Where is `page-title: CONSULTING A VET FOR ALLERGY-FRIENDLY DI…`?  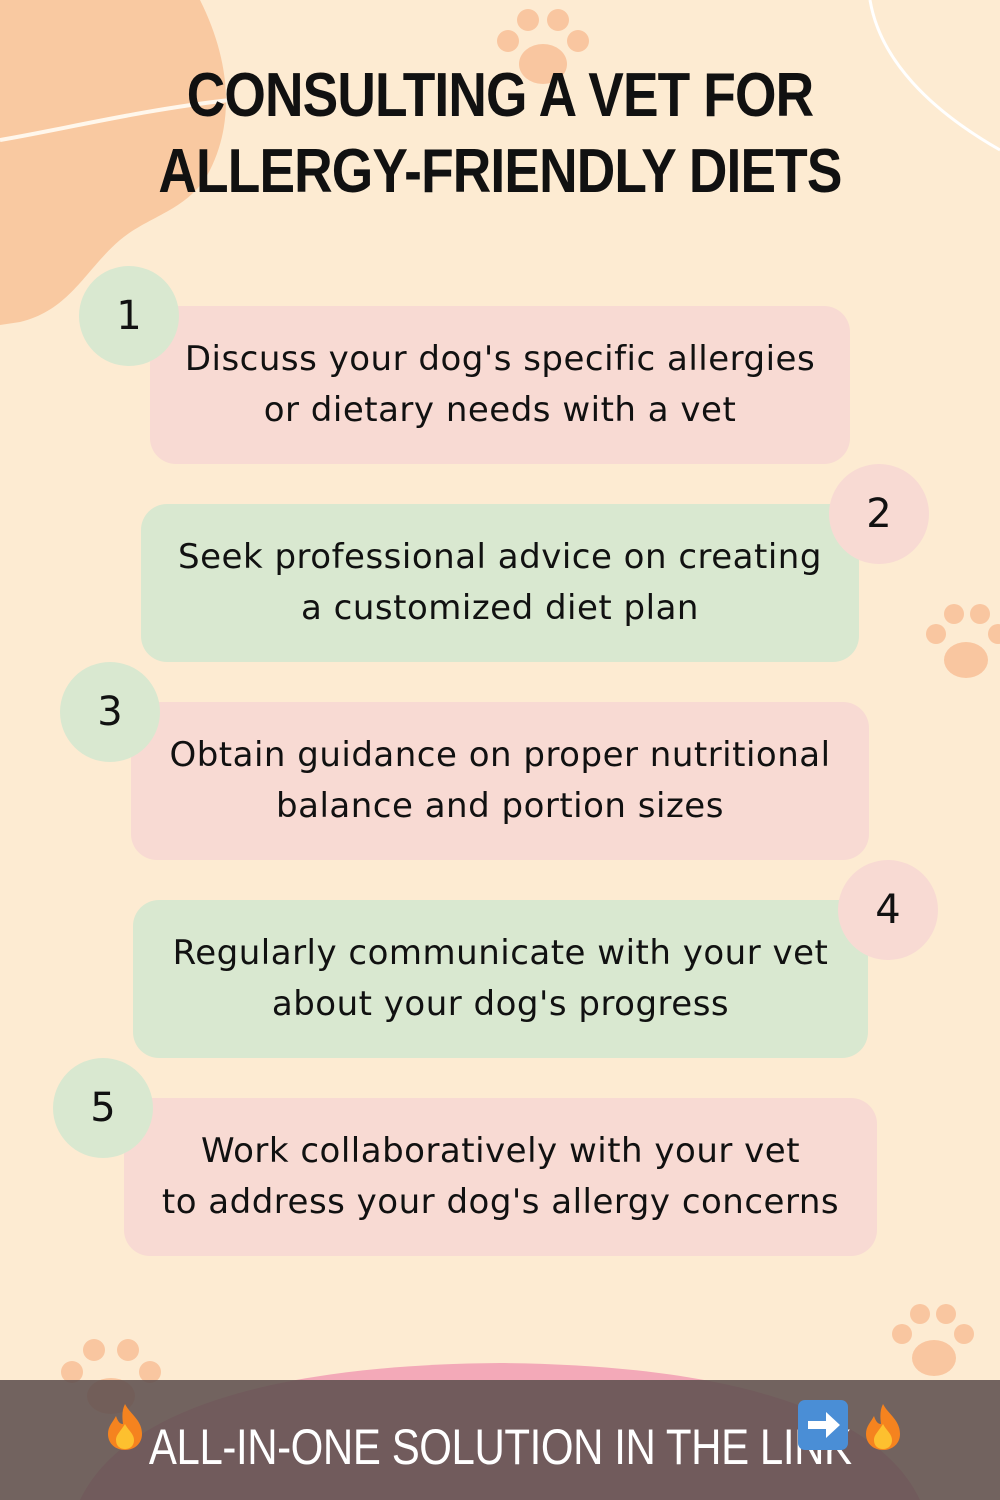
page-title: CONSULTING A VET FOR ALLERGY-FRIENDLY DI… is located at coordinates (500, 133).